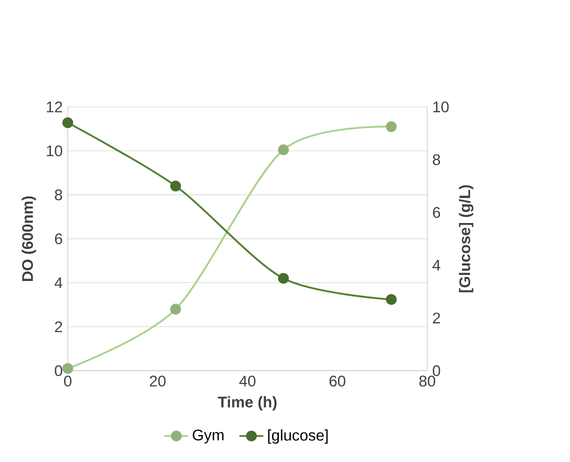 This screenshot has width=570, height=462. I want to click on x-tick-label: 40, so click(247, 380).